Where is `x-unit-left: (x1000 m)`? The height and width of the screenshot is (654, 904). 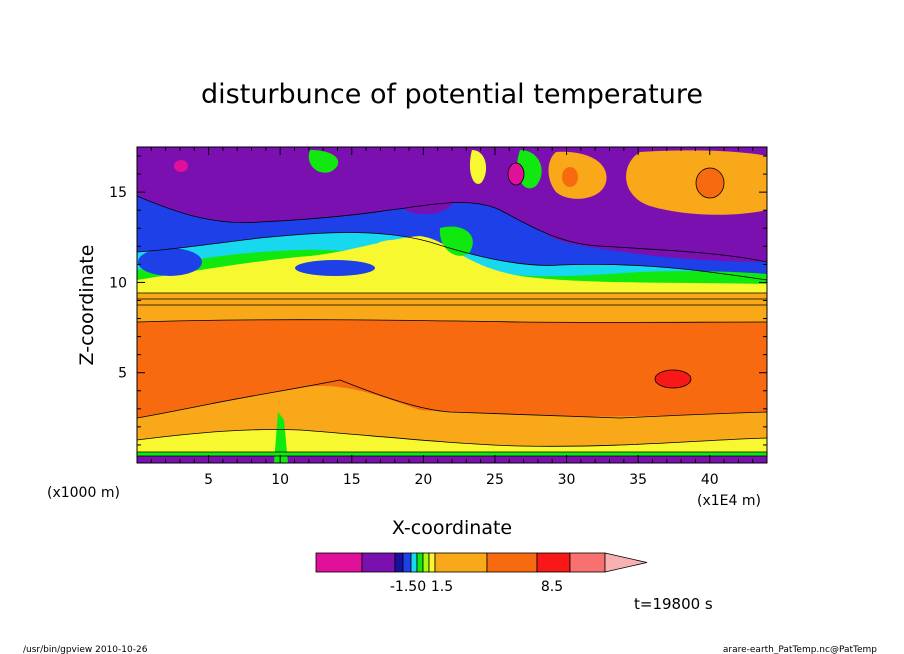
x-unit-left: (x1000 m) is located at coordinates (83, 493).